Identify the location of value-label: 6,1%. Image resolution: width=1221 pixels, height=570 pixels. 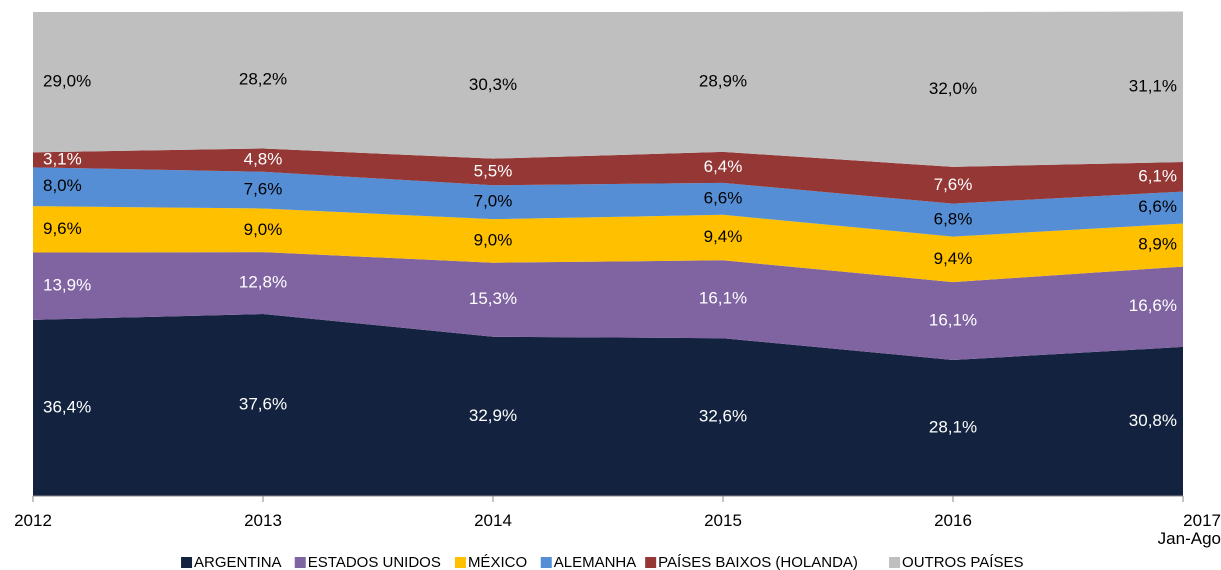
(1157, 175).